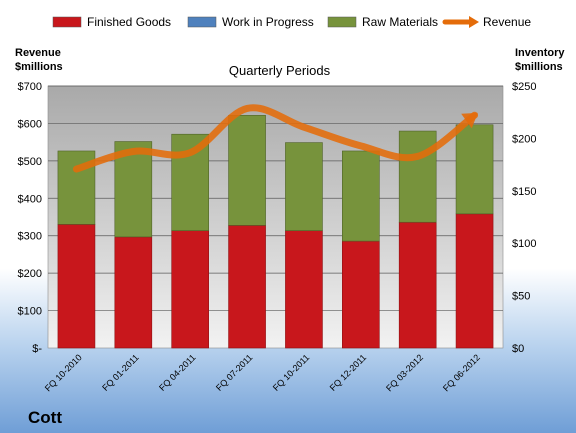 The height and width of the screenshot is (433, 576). What do you see at coordinates (348, 372) in the screenshot?
I see `category-label: FQ 12-2011` at bounding box center [348, 372].